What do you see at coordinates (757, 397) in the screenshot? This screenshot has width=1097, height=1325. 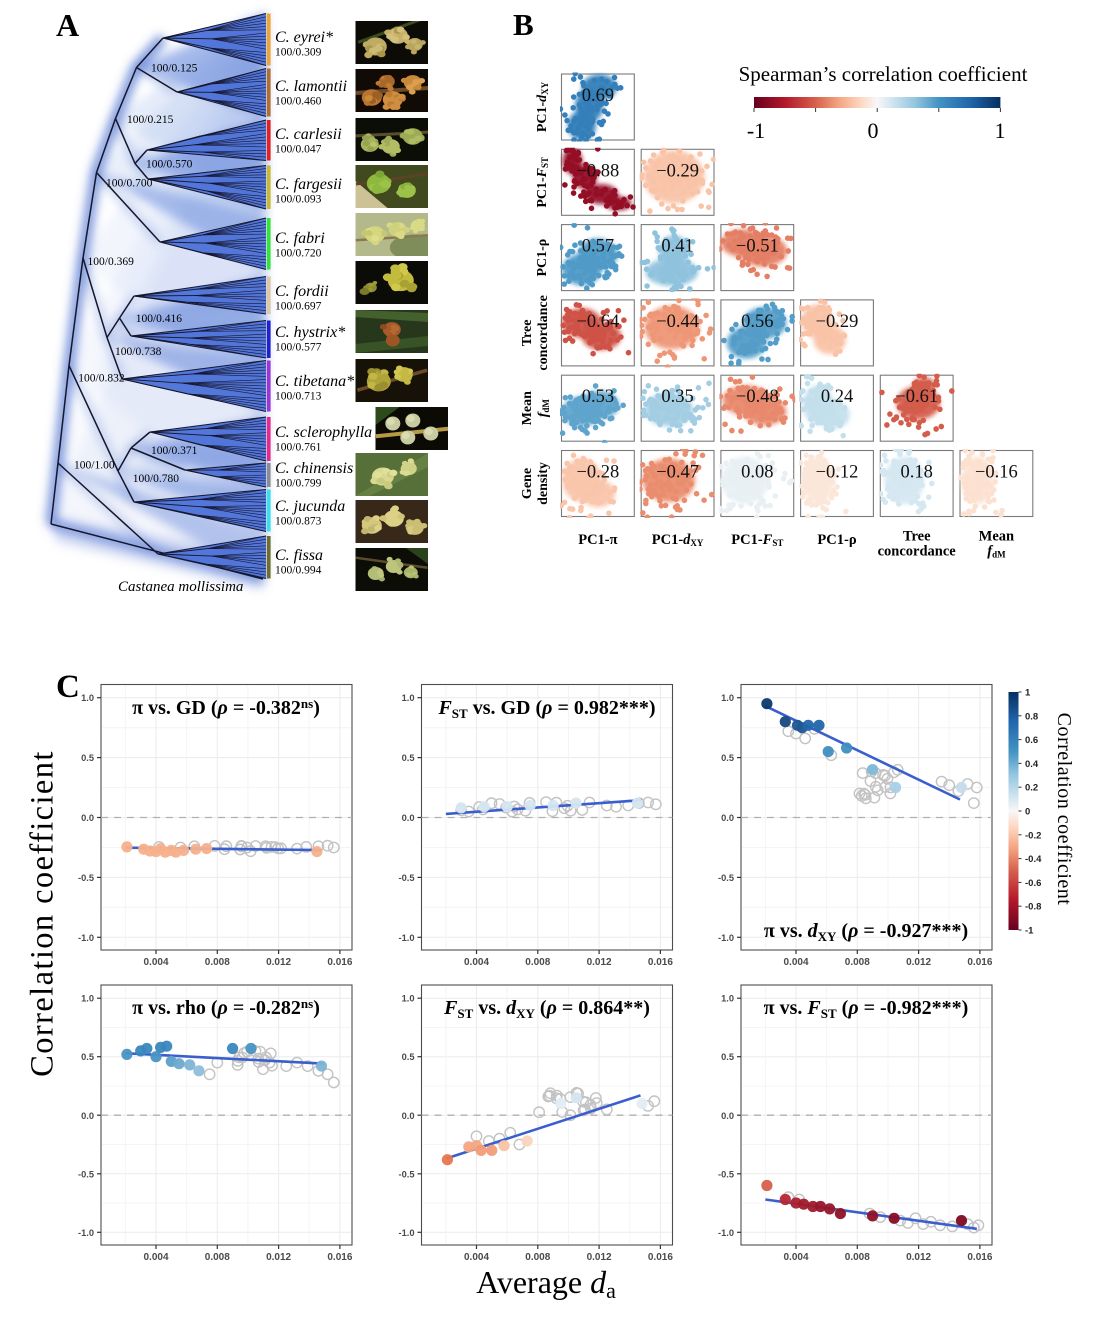 I see `svg-text: −0.48` at bounding box center [757, 397].